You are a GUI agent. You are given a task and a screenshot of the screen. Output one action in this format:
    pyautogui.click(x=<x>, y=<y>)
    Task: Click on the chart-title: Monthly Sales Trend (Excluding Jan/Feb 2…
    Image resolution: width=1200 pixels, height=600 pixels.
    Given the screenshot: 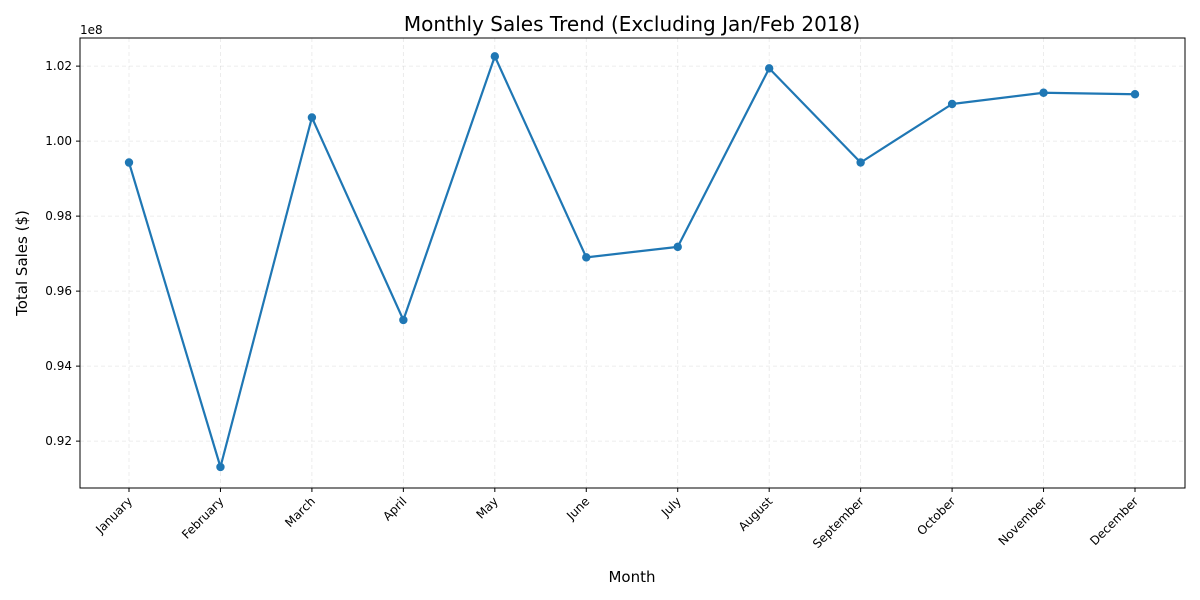 What is the action you would take?
    pyautogui.click(x=632, y=24)
    